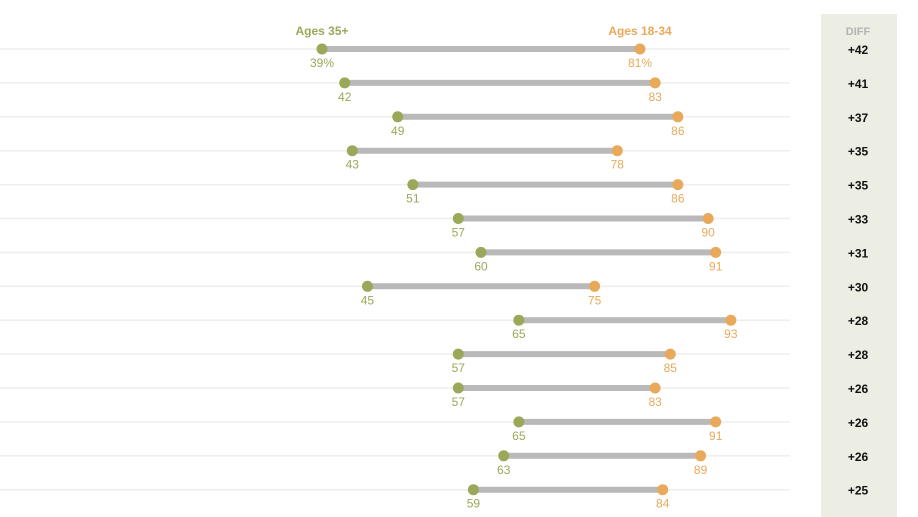 Image resolution: width=918 pixels, height=517 pixels. Describe the element at coordinates (481, 266) in the screenshot. I see `older-value-label: 60` at that location.